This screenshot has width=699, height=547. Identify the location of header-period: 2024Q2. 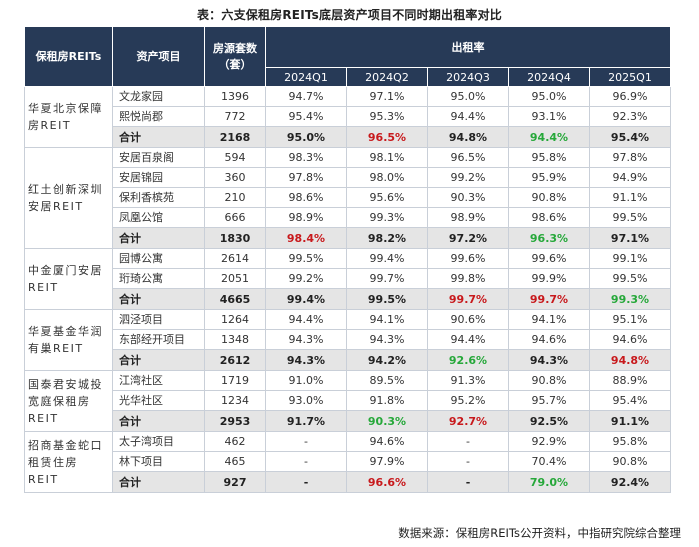
(387, 77).